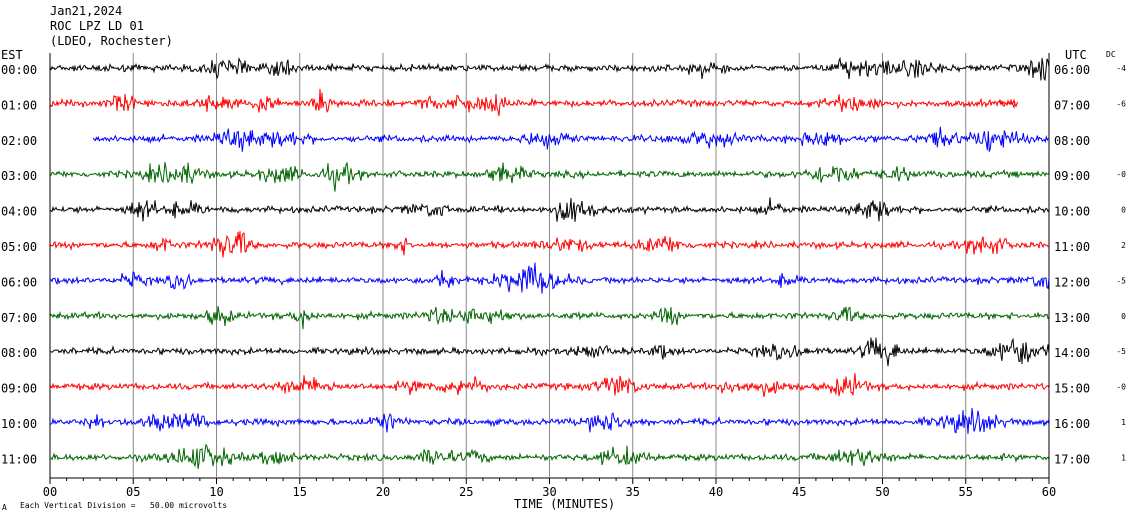  What do you see at coordinates (1072, 70) in the screenshot?
I see `utc-row-label: 06:00` at bounding box center [1072, 70].